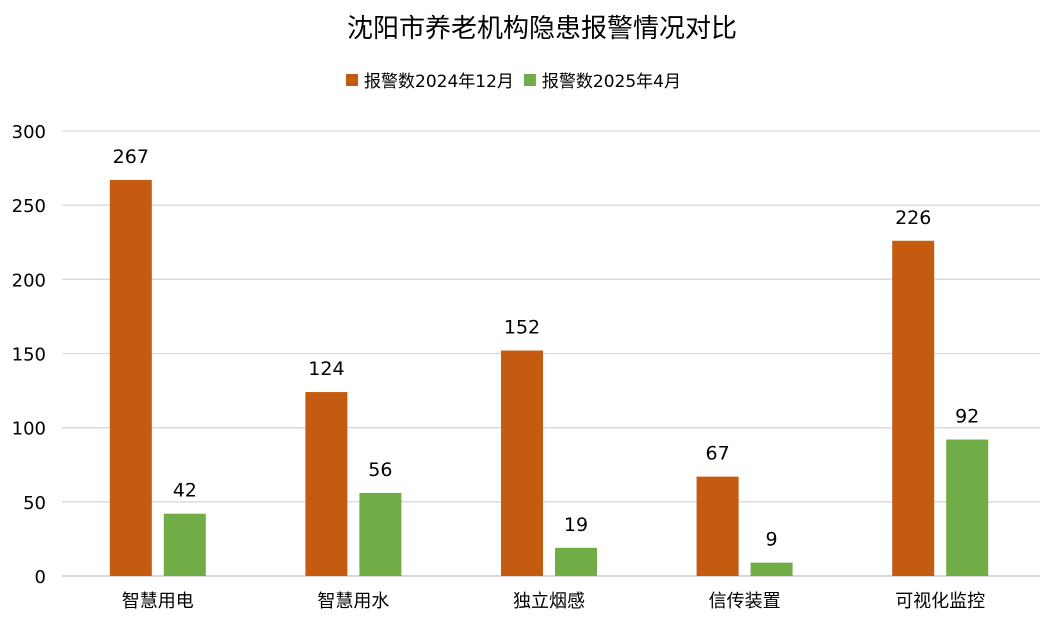 The height and width of the screenshot is (629, 1064). What do you see at coordinates (522, 328) in the screenshot?
I see `data-label: 152` at bounding box center [522, 328].